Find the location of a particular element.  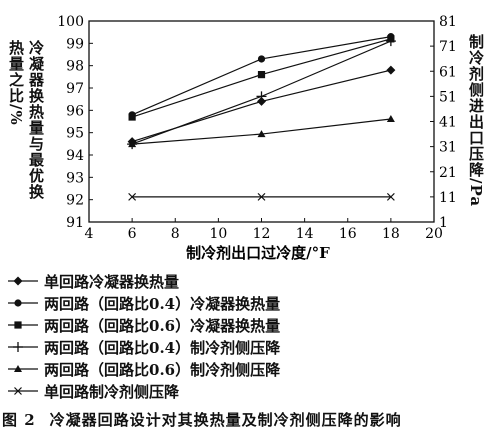

legend-label: 两回路（回路比0.4）制冷剂侧压降 is located at coordinates (162, 348).